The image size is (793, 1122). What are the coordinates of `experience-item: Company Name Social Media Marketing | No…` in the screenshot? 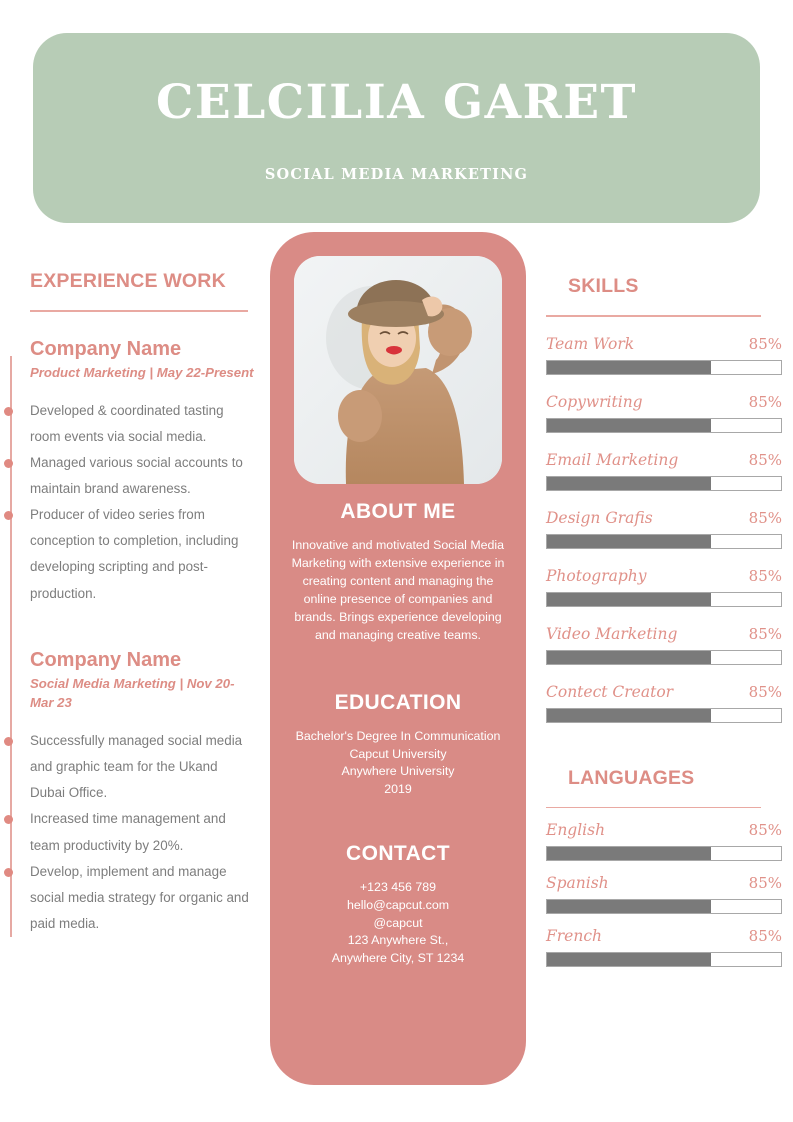 It's located at (131, 792).